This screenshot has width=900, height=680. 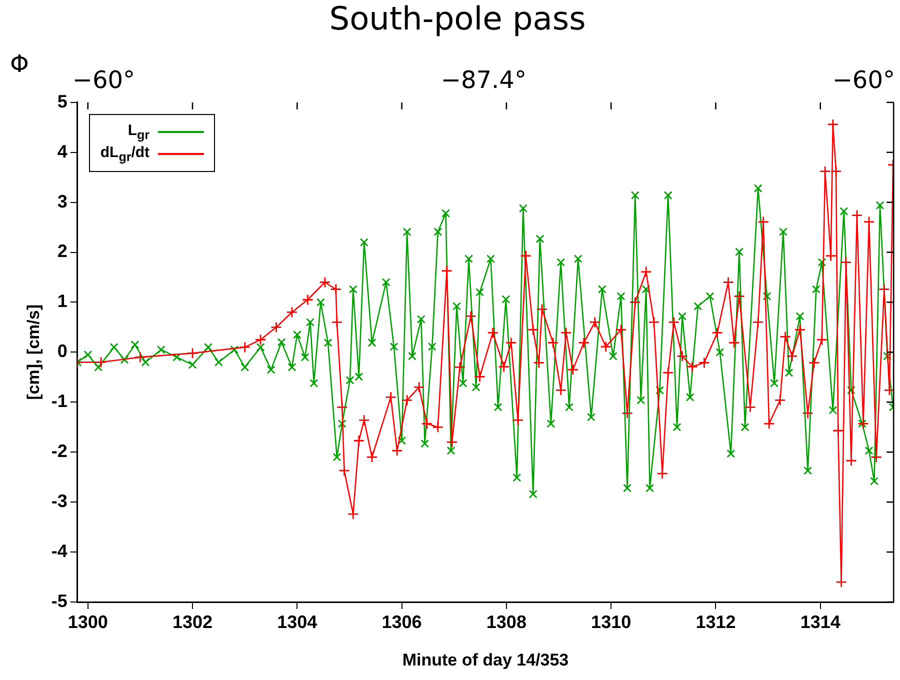 I want to click on y-tick-label: 2, so click(x=62, y=251).